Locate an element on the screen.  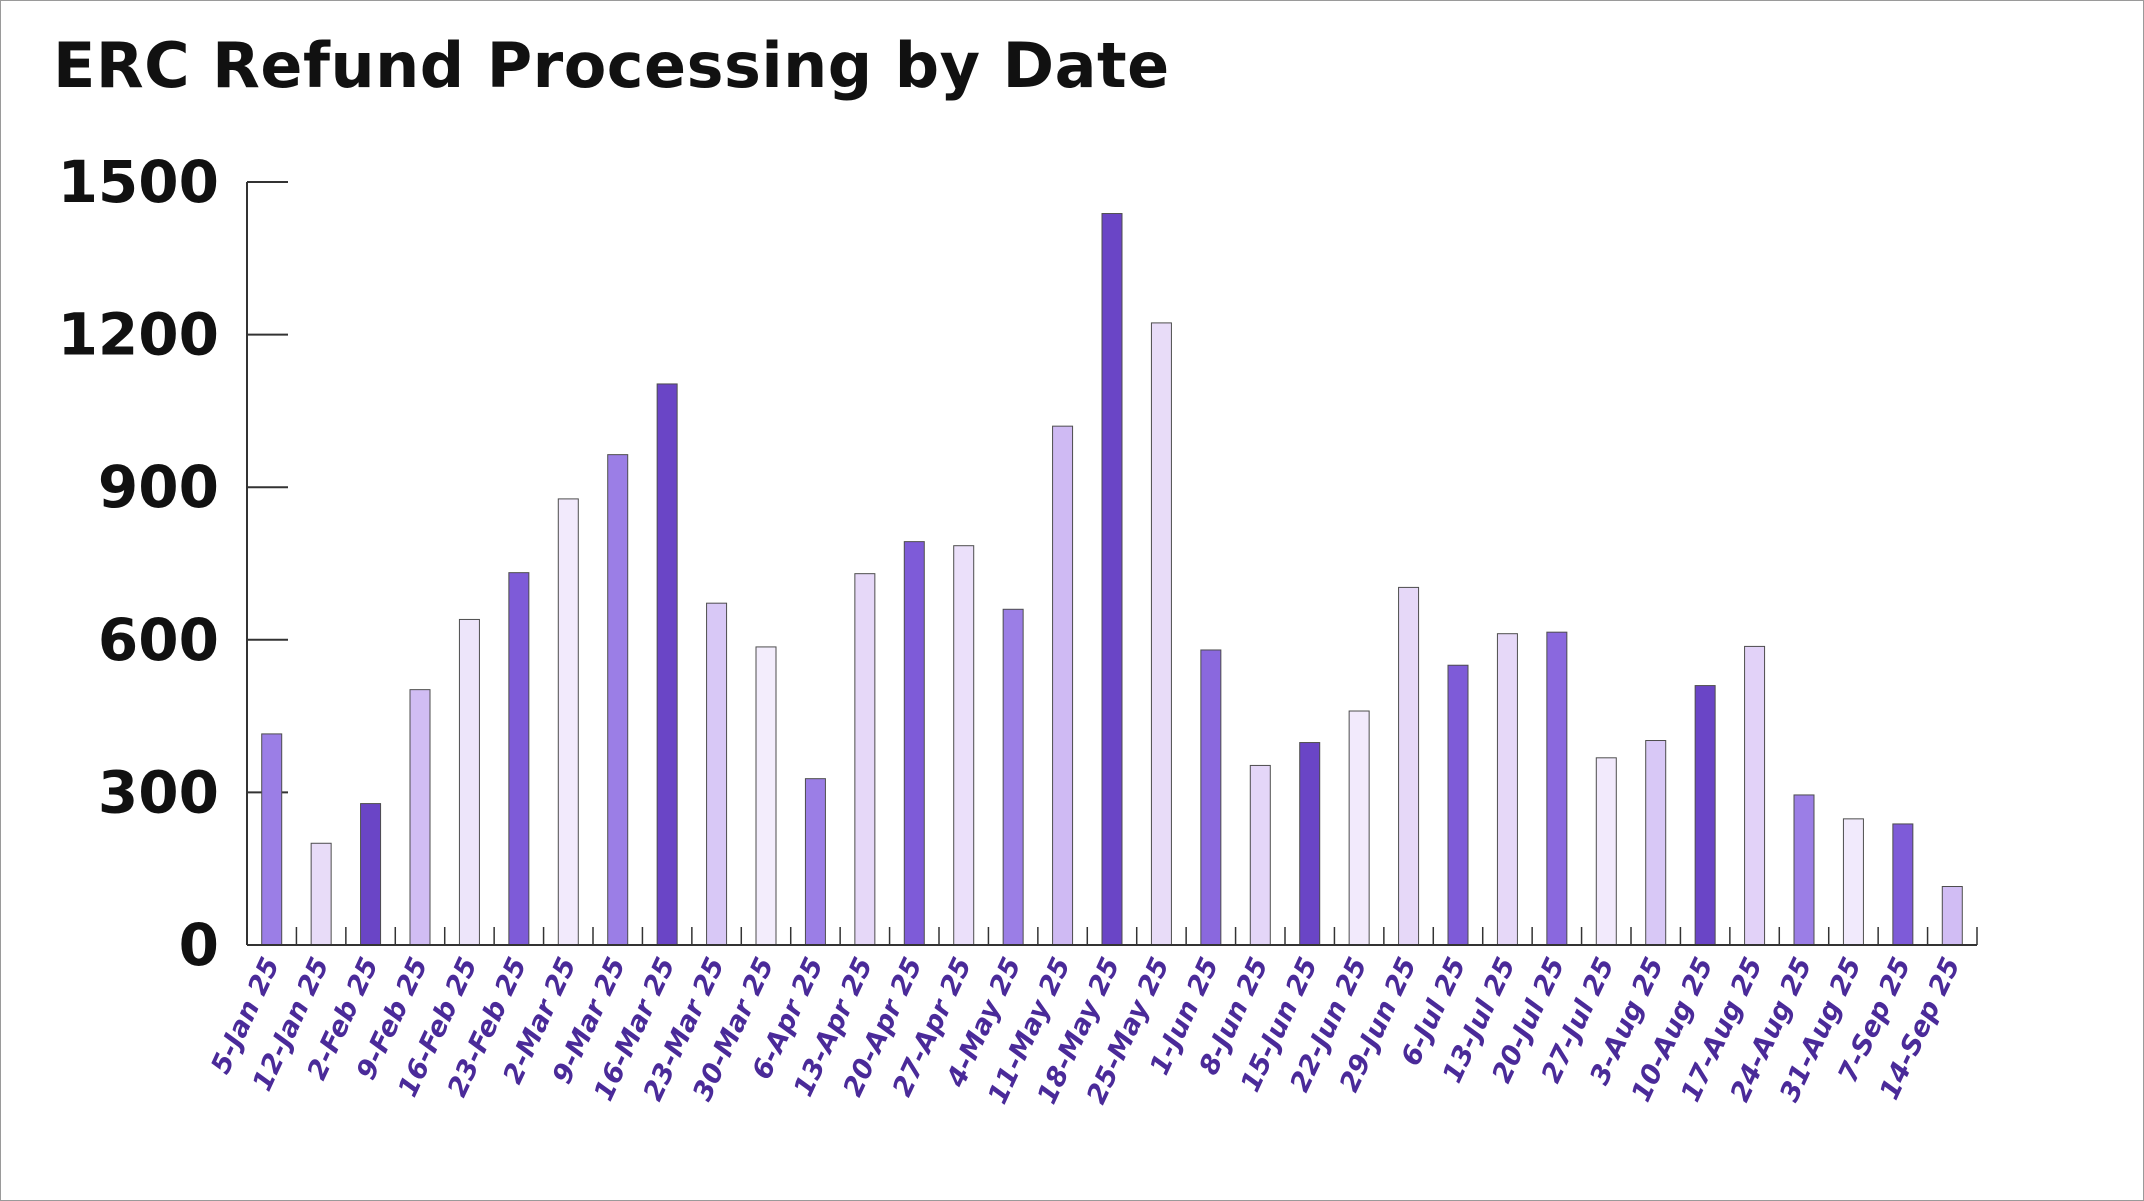
y-tick-label: 0 is located at coordinates (199, 945).